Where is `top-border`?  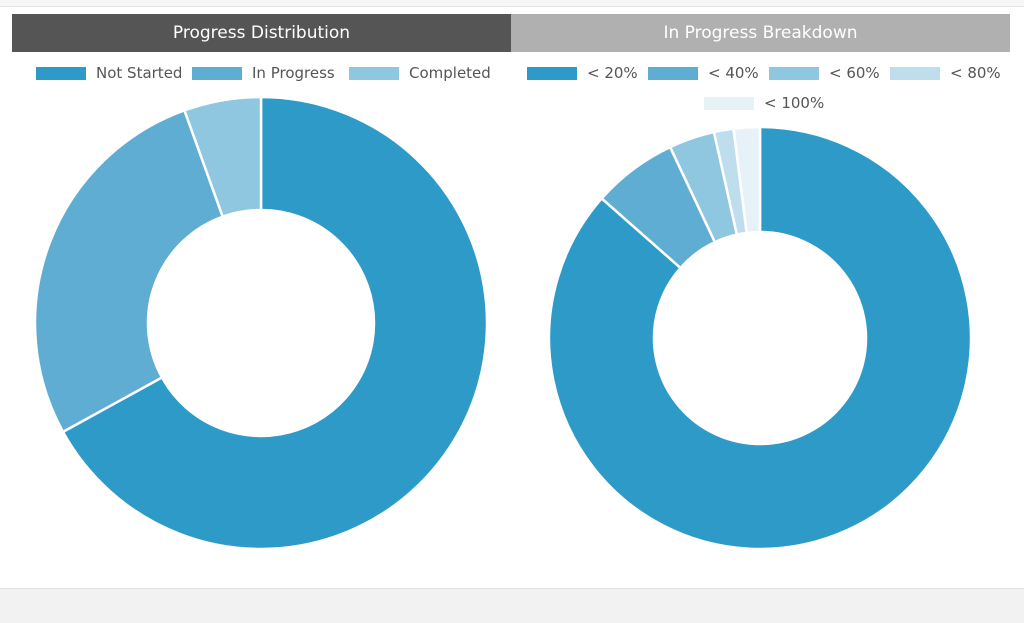
top-border is located at coordinates (512, 3).